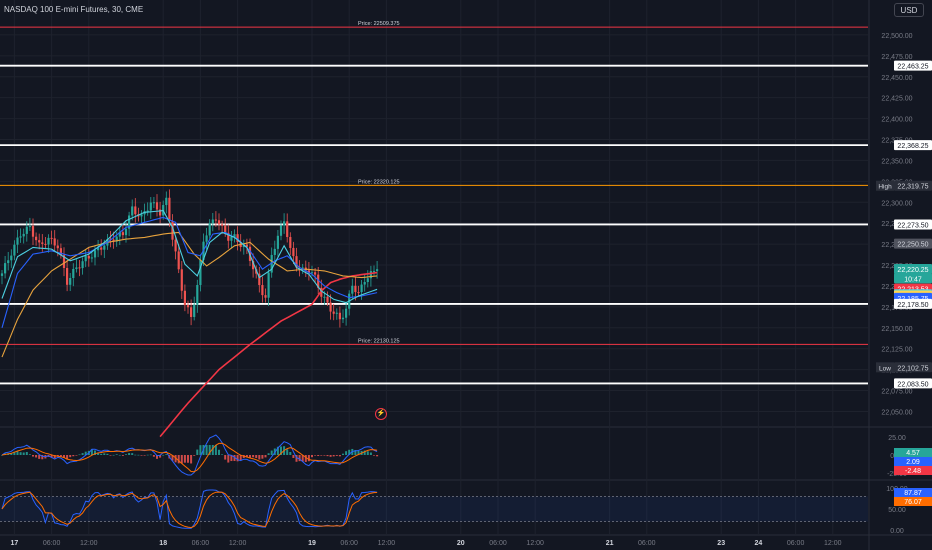 This screenshot has height=550, width=932. I want to click on macd-tick-label: 25.00, so click(897, 438).